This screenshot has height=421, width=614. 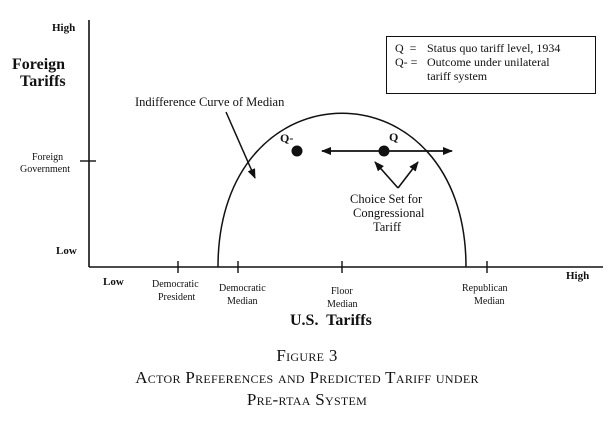 I want to click on x-mark-republican-median-line1: Republican, so click(x=485, y=288).